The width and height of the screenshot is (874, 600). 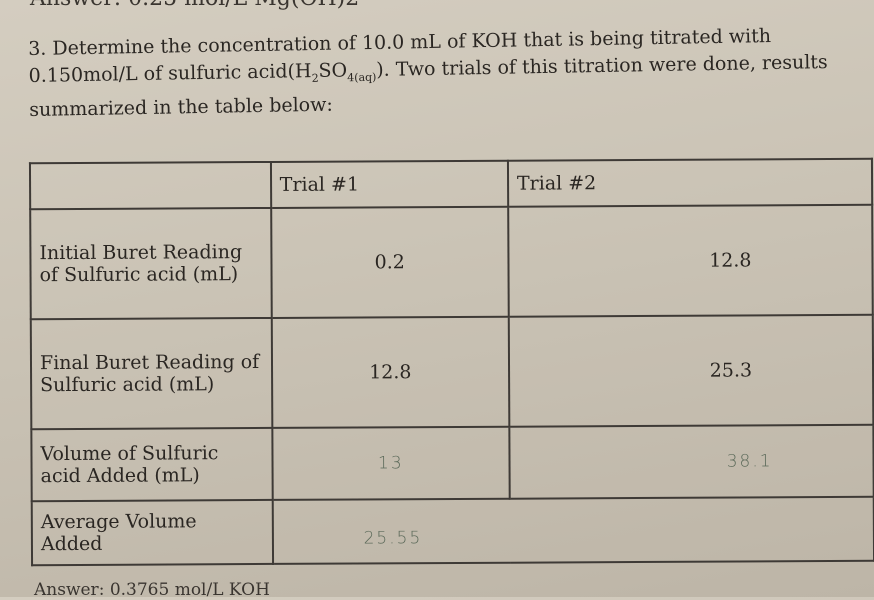 What do you see at coordinates (152, 532) in the screenshot?
I see `row-label: Average Volume Added` at bounding box center [152, 532].